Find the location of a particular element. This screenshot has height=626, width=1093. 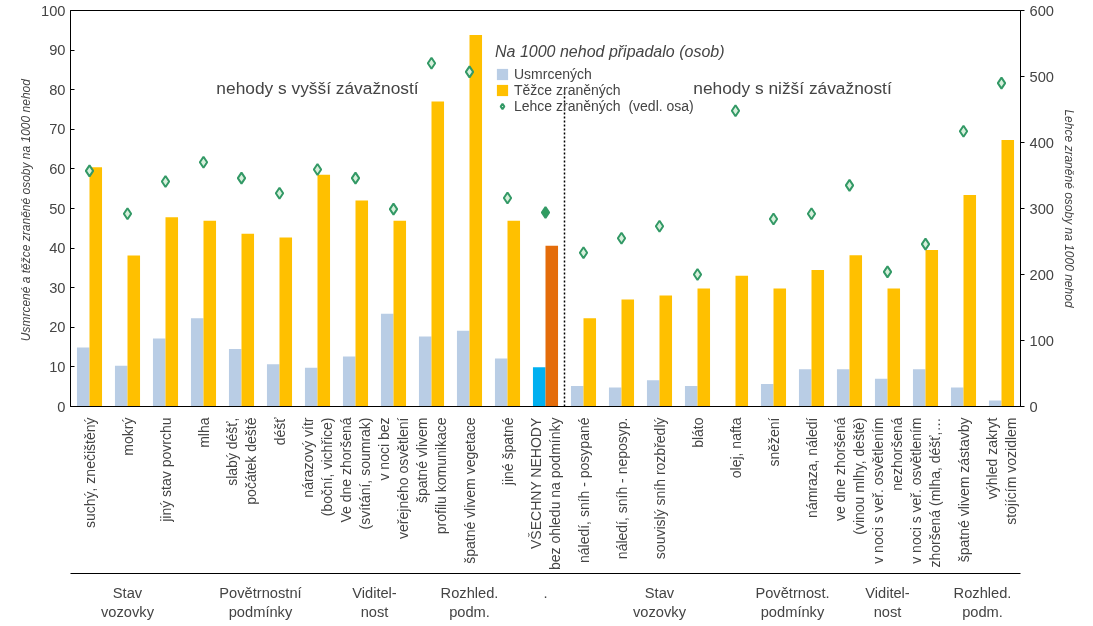

y2-tick-label: 300 is located at coordinates (1041, 208).